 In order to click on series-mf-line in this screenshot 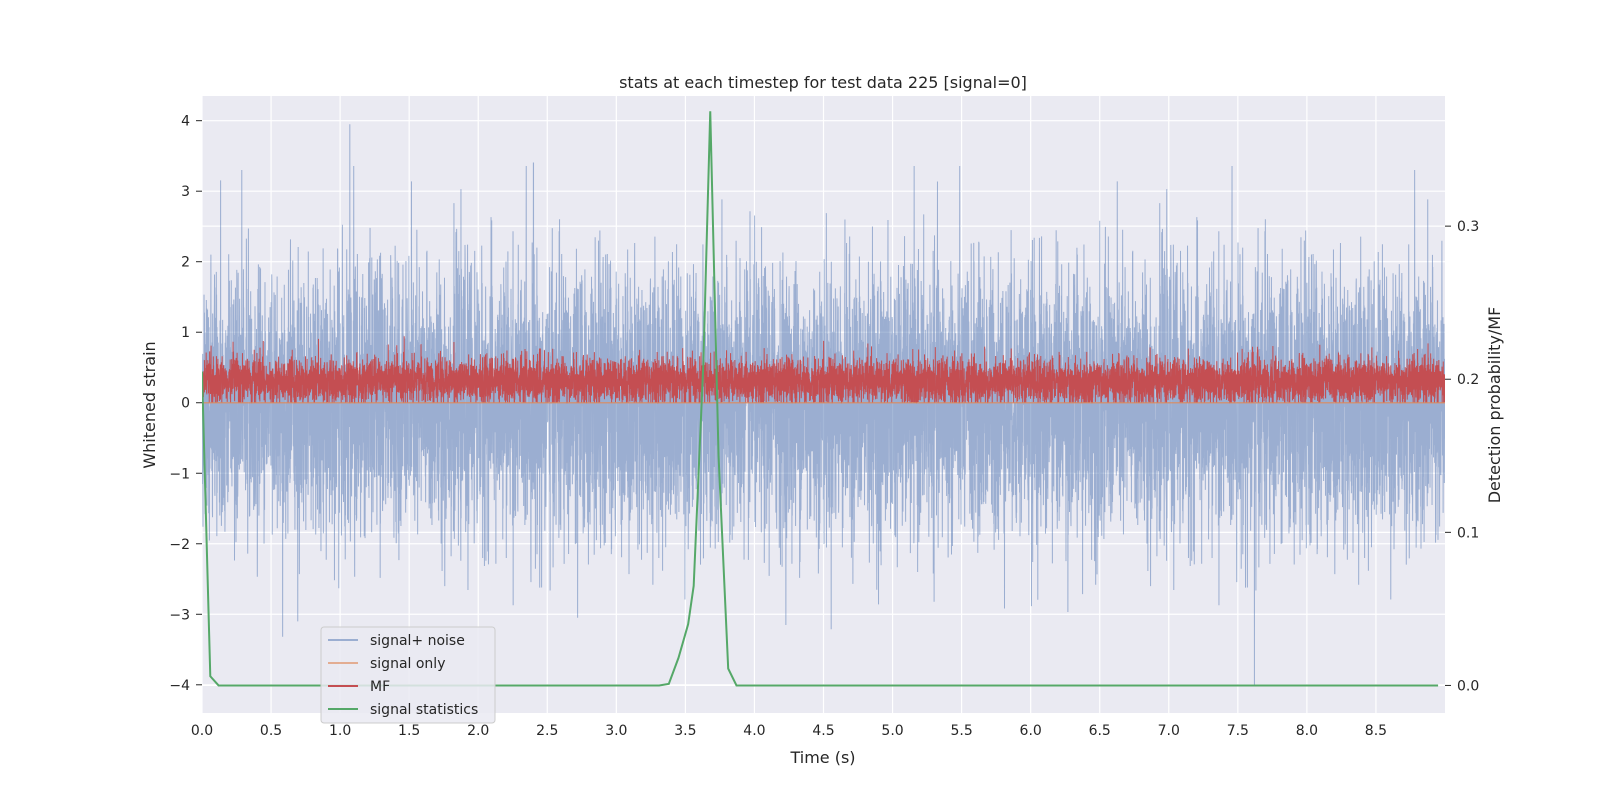, I will do `click(823, 370)`.